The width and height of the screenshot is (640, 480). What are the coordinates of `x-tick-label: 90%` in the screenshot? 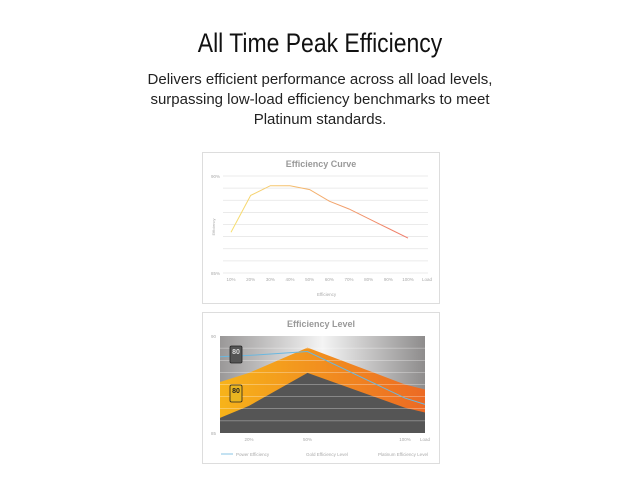 It's located at (388, 279).